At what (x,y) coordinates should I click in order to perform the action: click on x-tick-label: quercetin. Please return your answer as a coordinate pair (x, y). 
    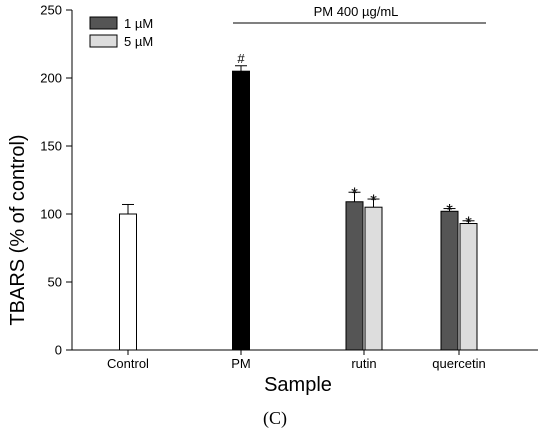
    Looking at the image, I should click on (458, 363).